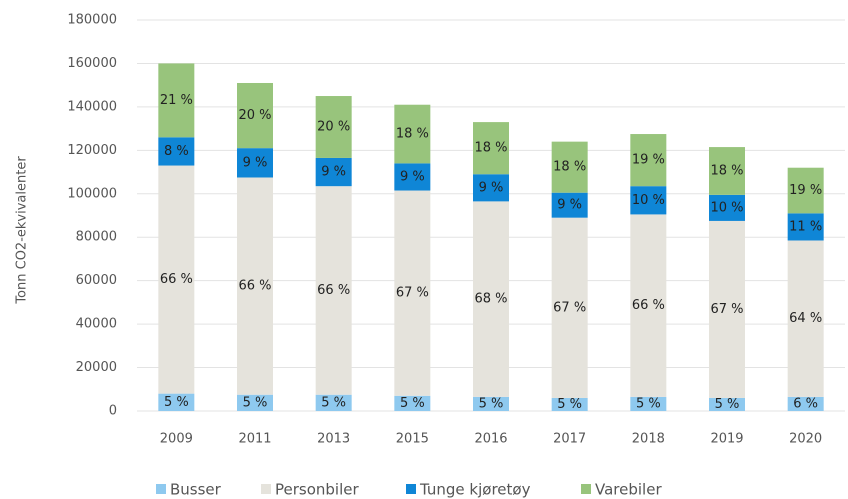 The width and height of the screenshot is (848, 499). Describe the element at coordinates (92, 193) in the screenshot. I see `y-tick-label: 100000` at that location.